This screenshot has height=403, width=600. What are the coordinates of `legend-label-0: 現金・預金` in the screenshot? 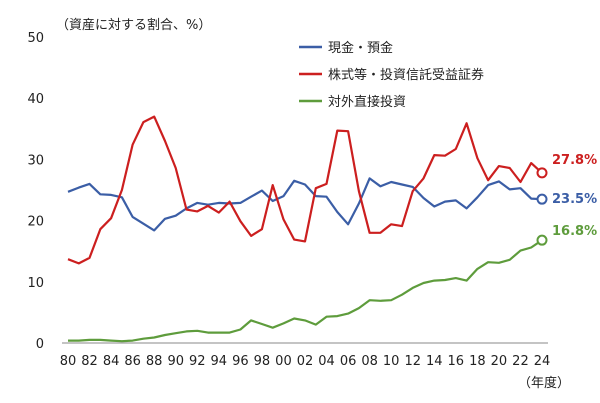 It's located at (360, 48).